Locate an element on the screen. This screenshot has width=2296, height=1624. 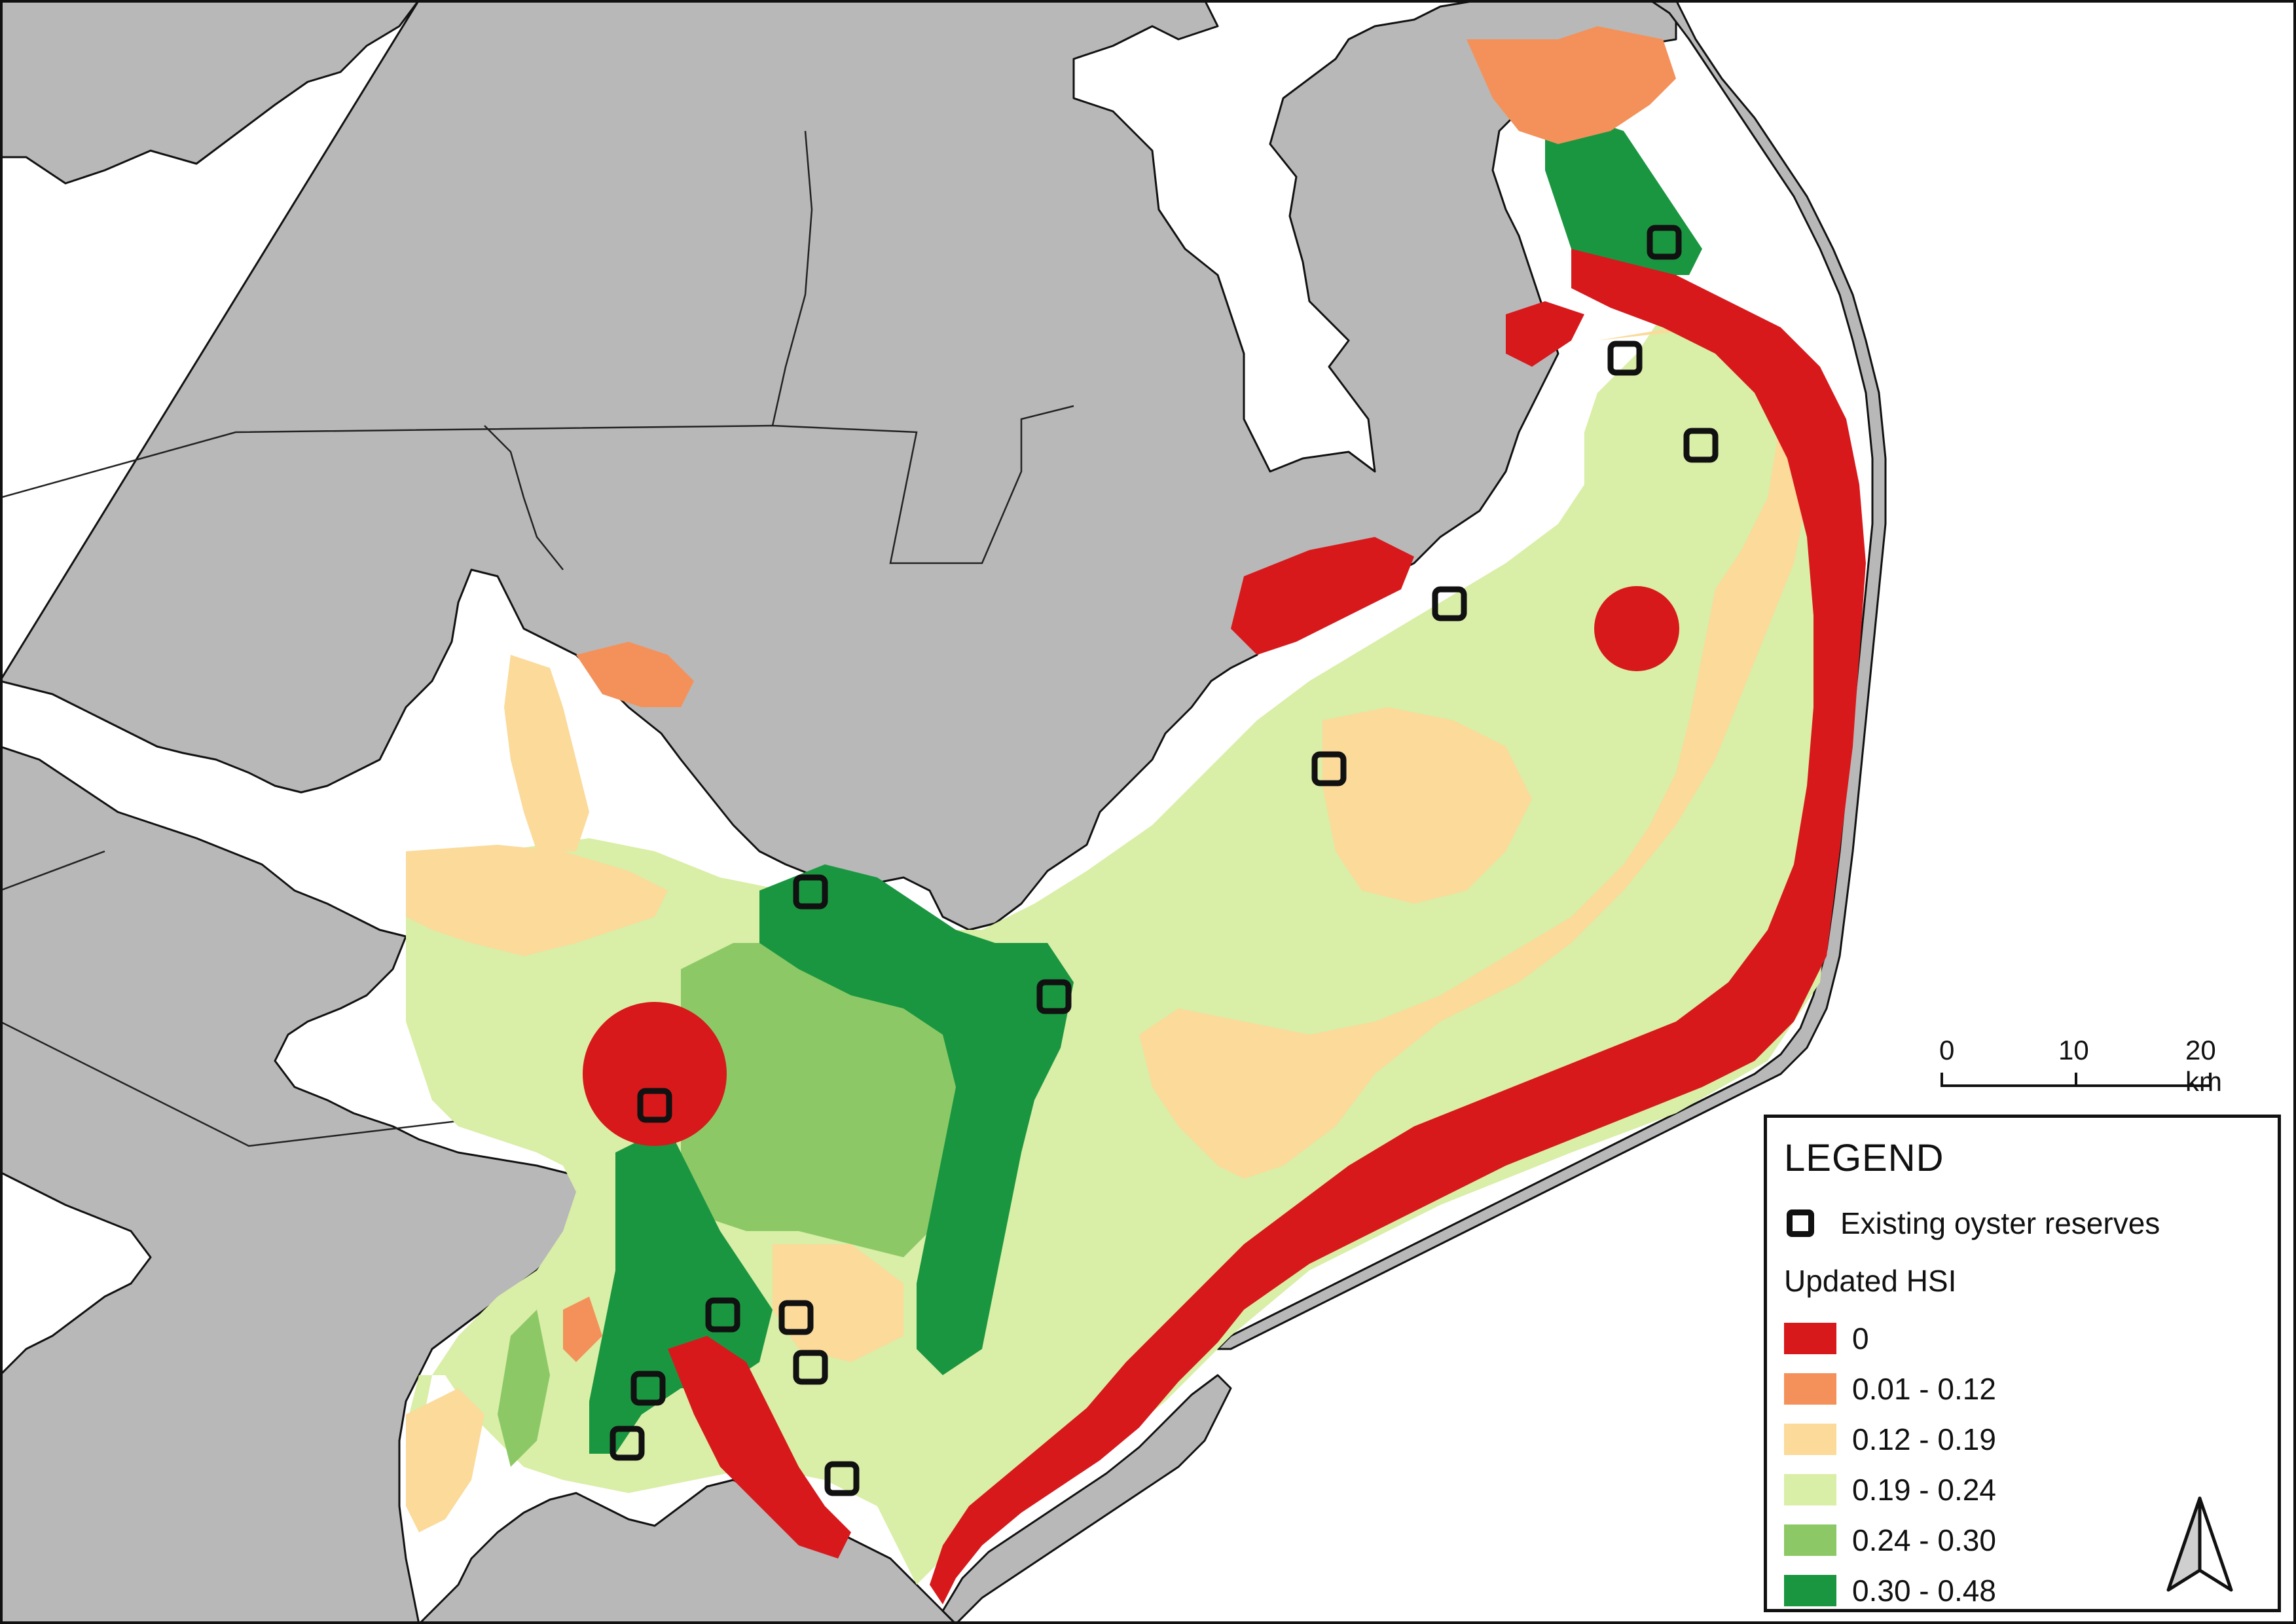
legend-class-label: 0.30 - 0.48 is located at coordinates (1924, 1590).